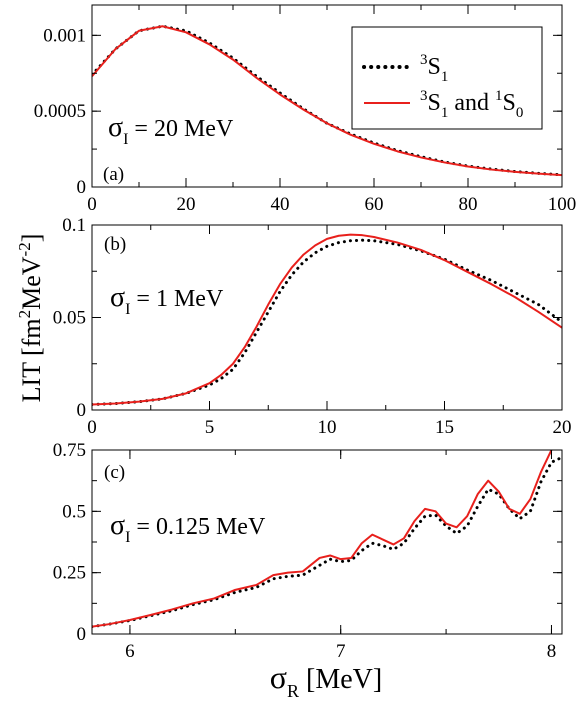 This screenshot has width=581, height=702. I want to click on x-axis-label: σR [MeV], so click(326, 680).